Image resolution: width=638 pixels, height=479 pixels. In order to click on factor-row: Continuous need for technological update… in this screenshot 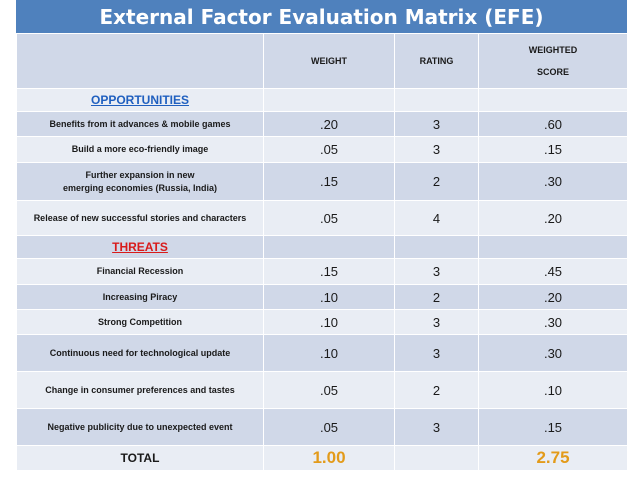, I will do `click(322, 353)`.